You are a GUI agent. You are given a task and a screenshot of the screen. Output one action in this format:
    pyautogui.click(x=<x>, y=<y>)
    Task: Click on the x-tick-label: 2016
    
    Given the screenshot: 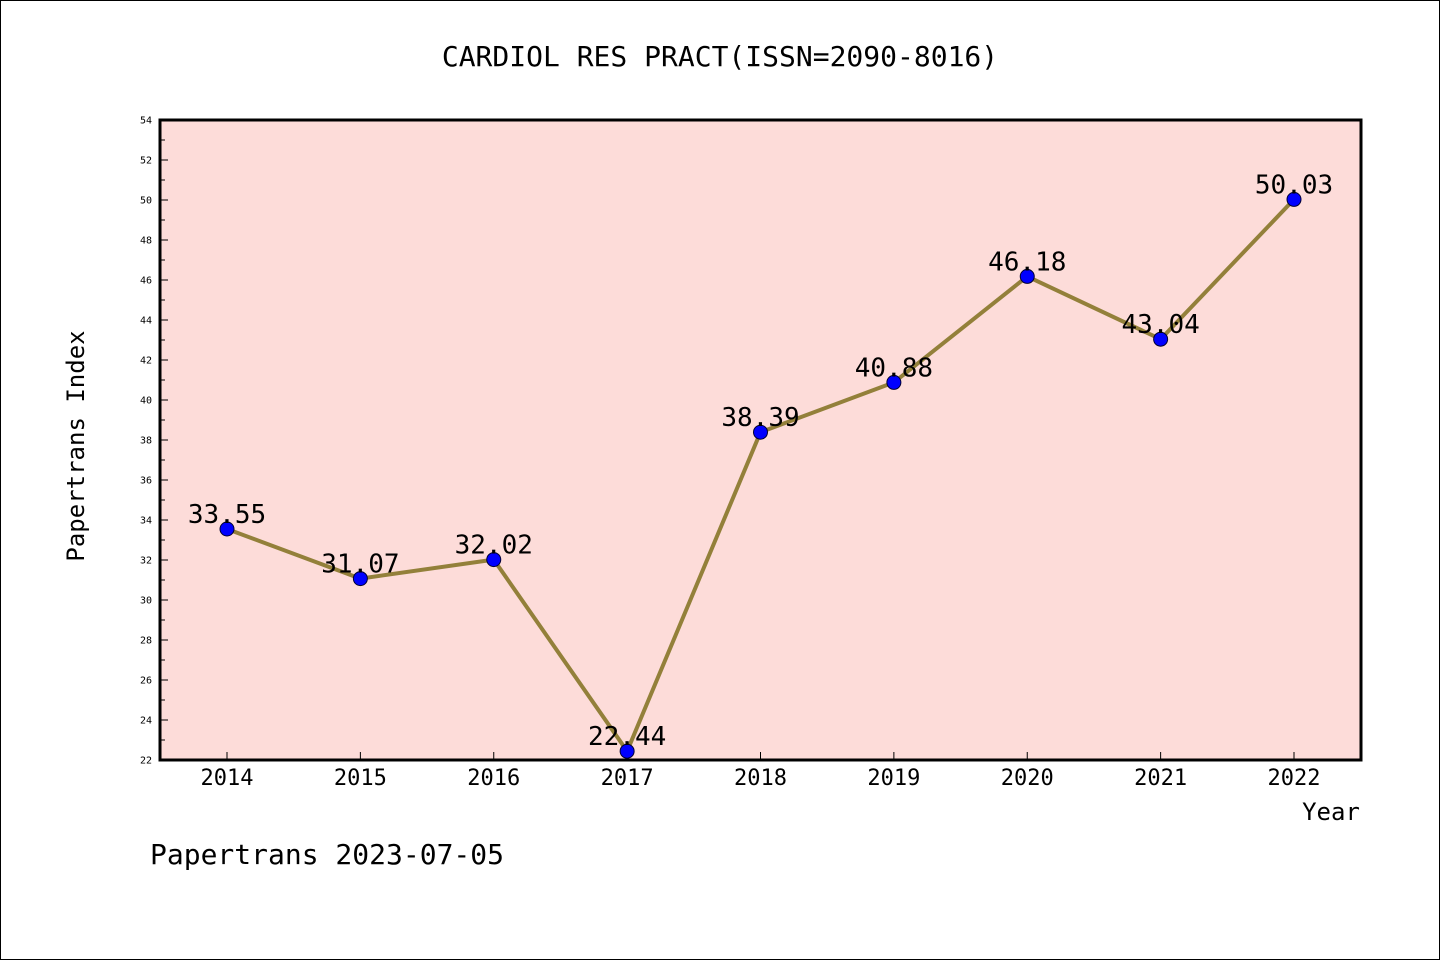 What is the action you would take?
    pyautogui.click(x=493, y=778)
    